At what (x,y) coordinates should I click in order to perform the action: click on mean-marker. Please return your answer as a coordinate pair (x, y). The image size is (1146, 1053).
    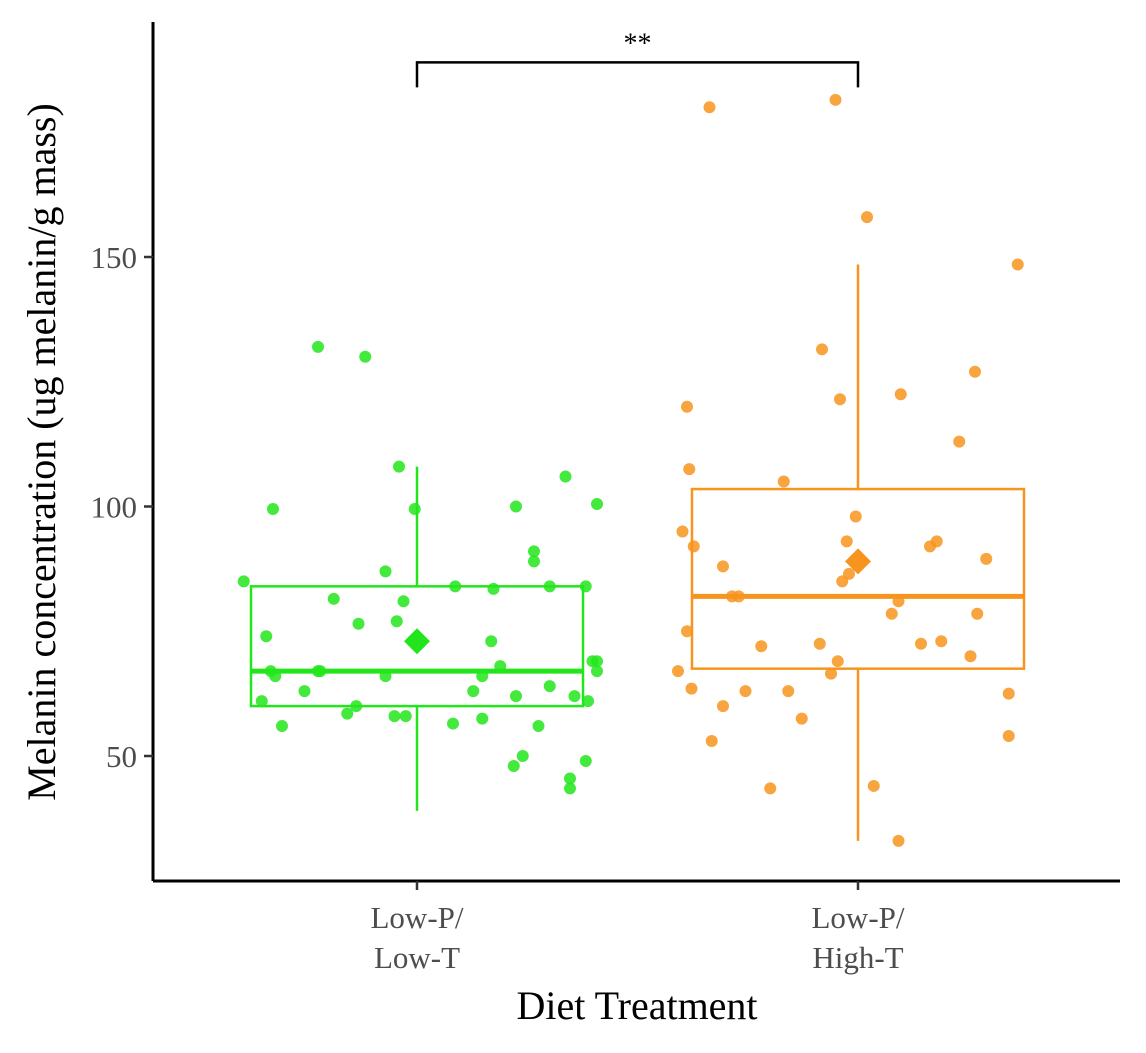
    Looking at the image, I should click on (858, 561).